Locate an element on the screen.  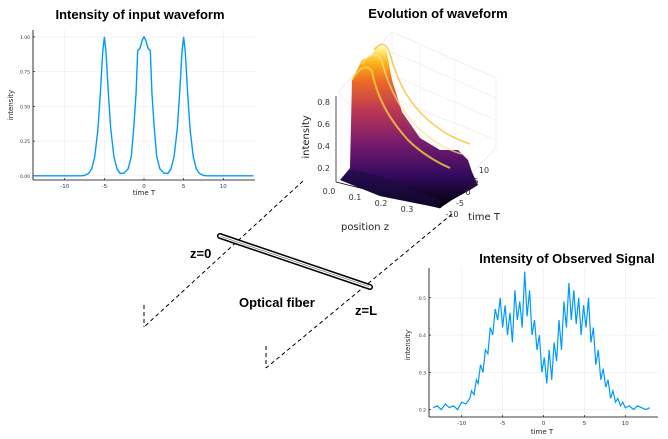
surface-ytick-label: 5 is located at coordinates (475, 181).